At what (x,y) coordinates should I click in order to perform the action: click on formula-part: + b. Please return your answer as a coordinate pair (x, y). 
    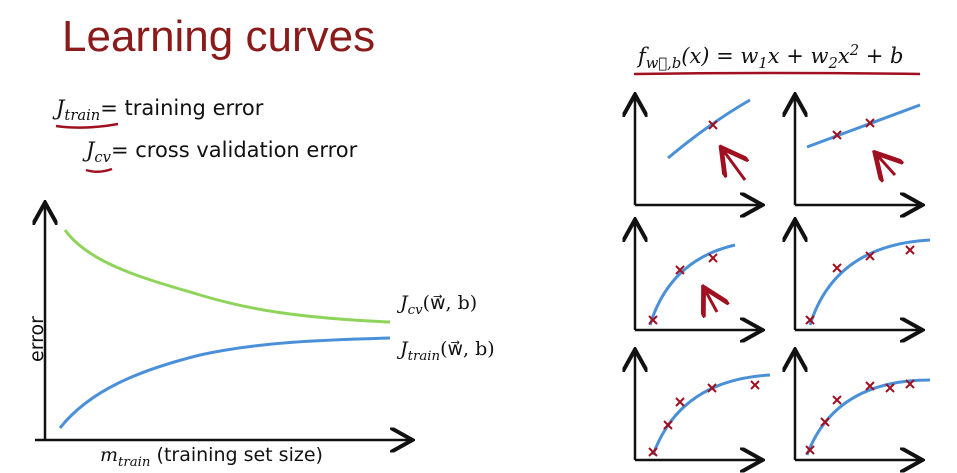
    Looking at the image, I should click on (881, 56).